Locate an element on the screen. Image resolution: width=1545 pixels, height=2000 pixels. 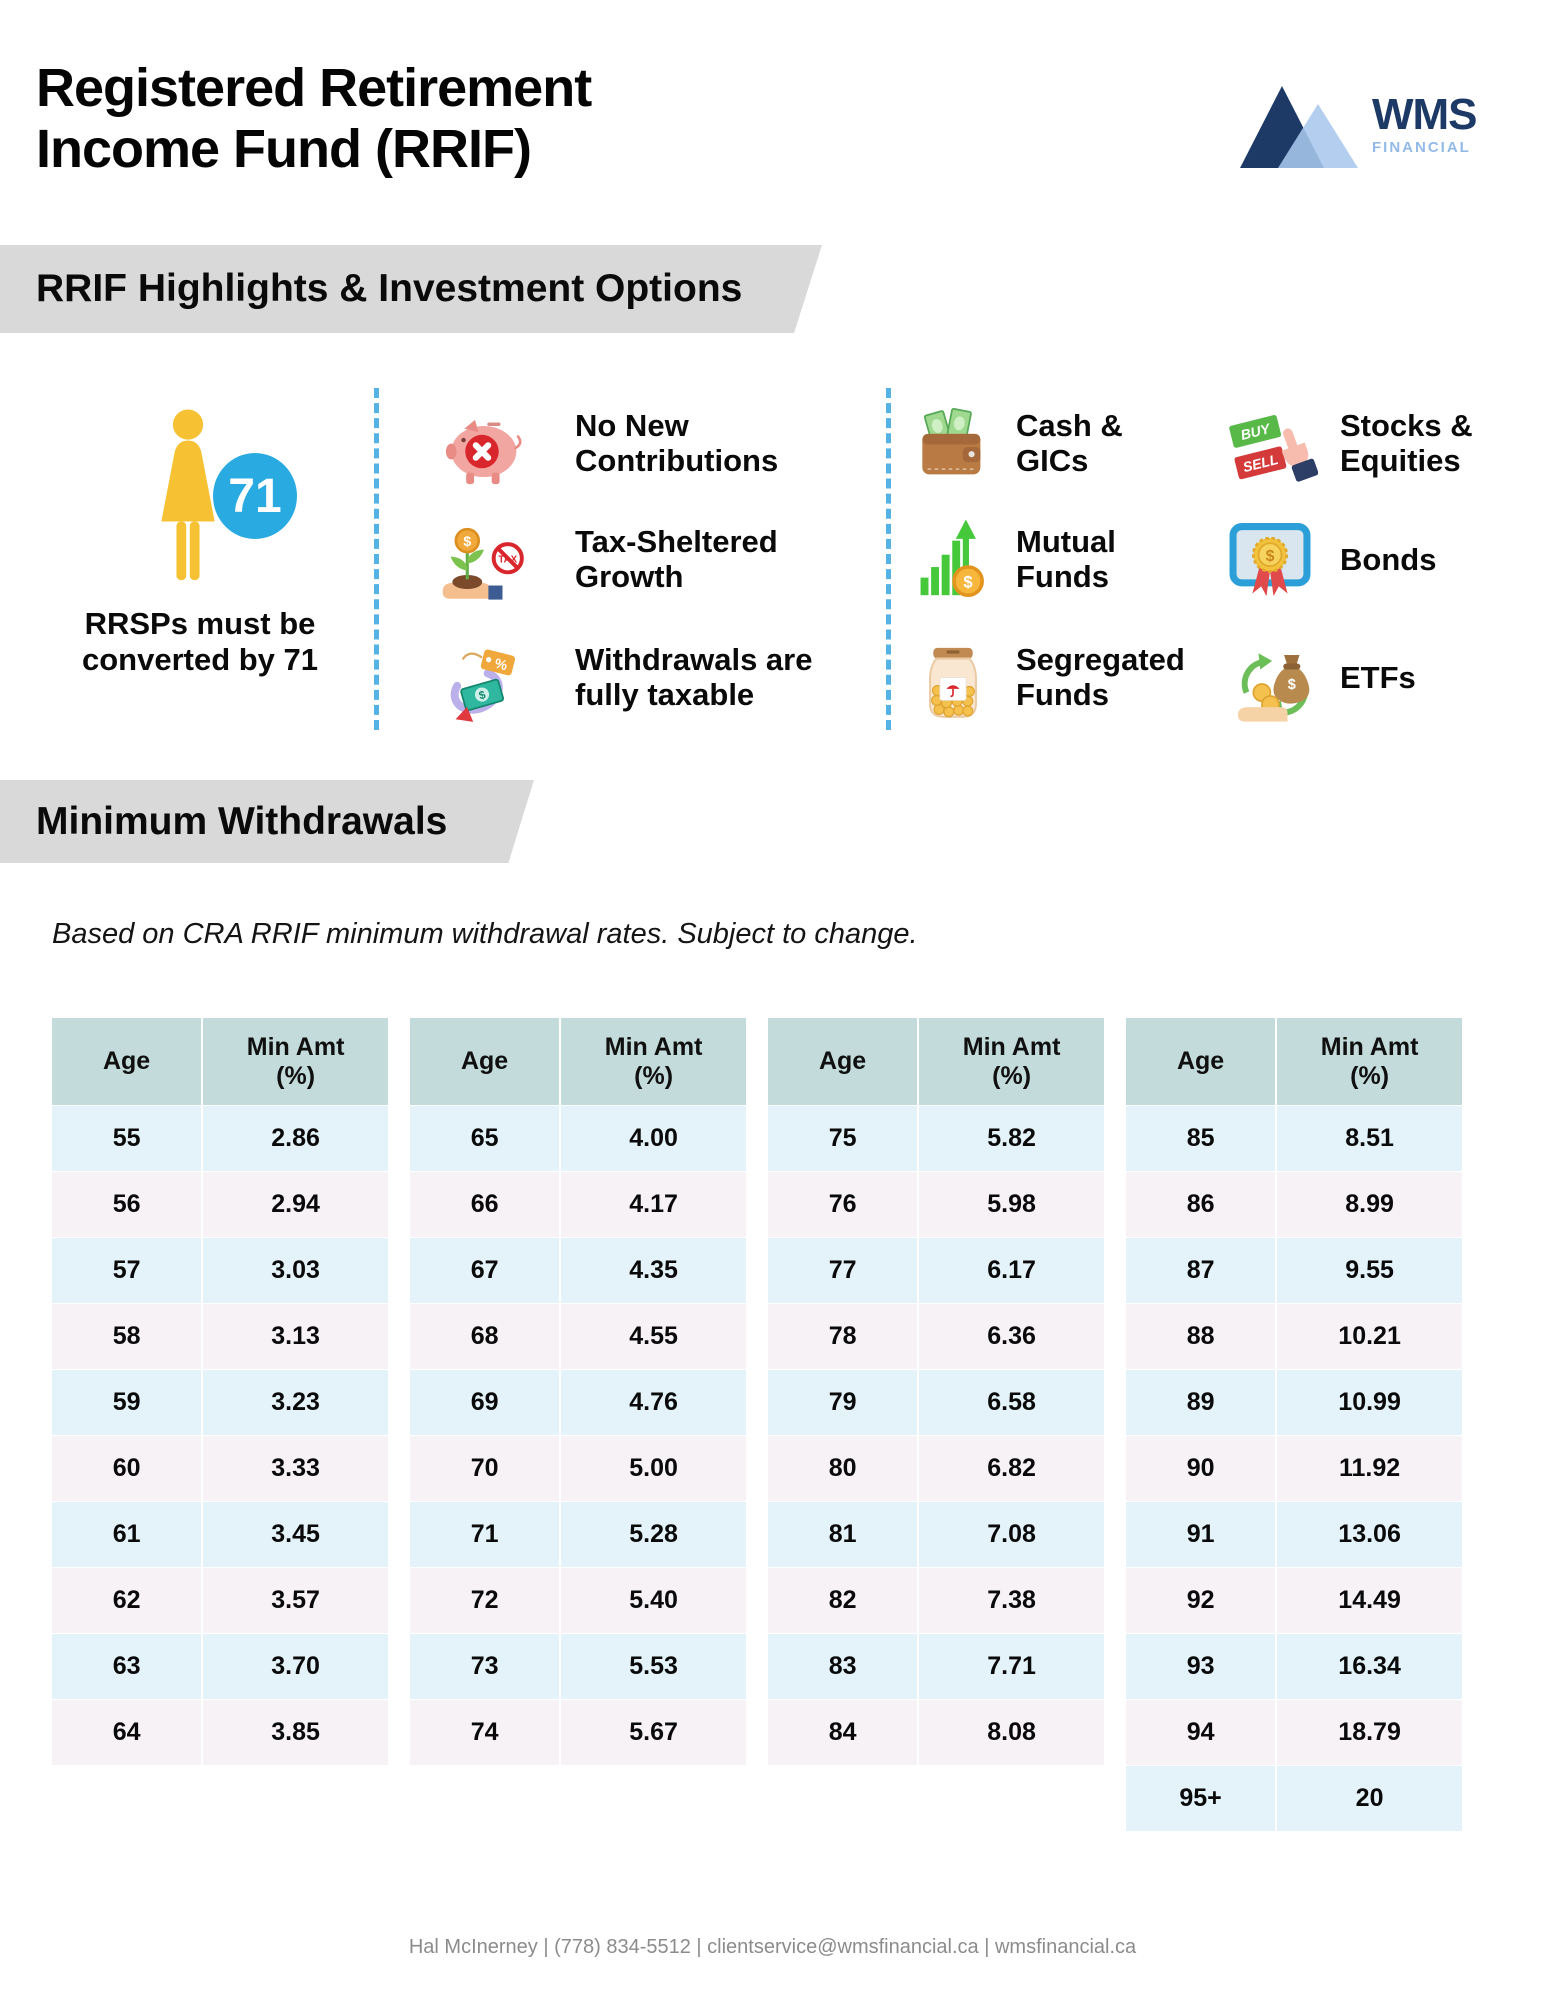
etf-money-bag-icon: $ is located at coordinates (1273, 684).